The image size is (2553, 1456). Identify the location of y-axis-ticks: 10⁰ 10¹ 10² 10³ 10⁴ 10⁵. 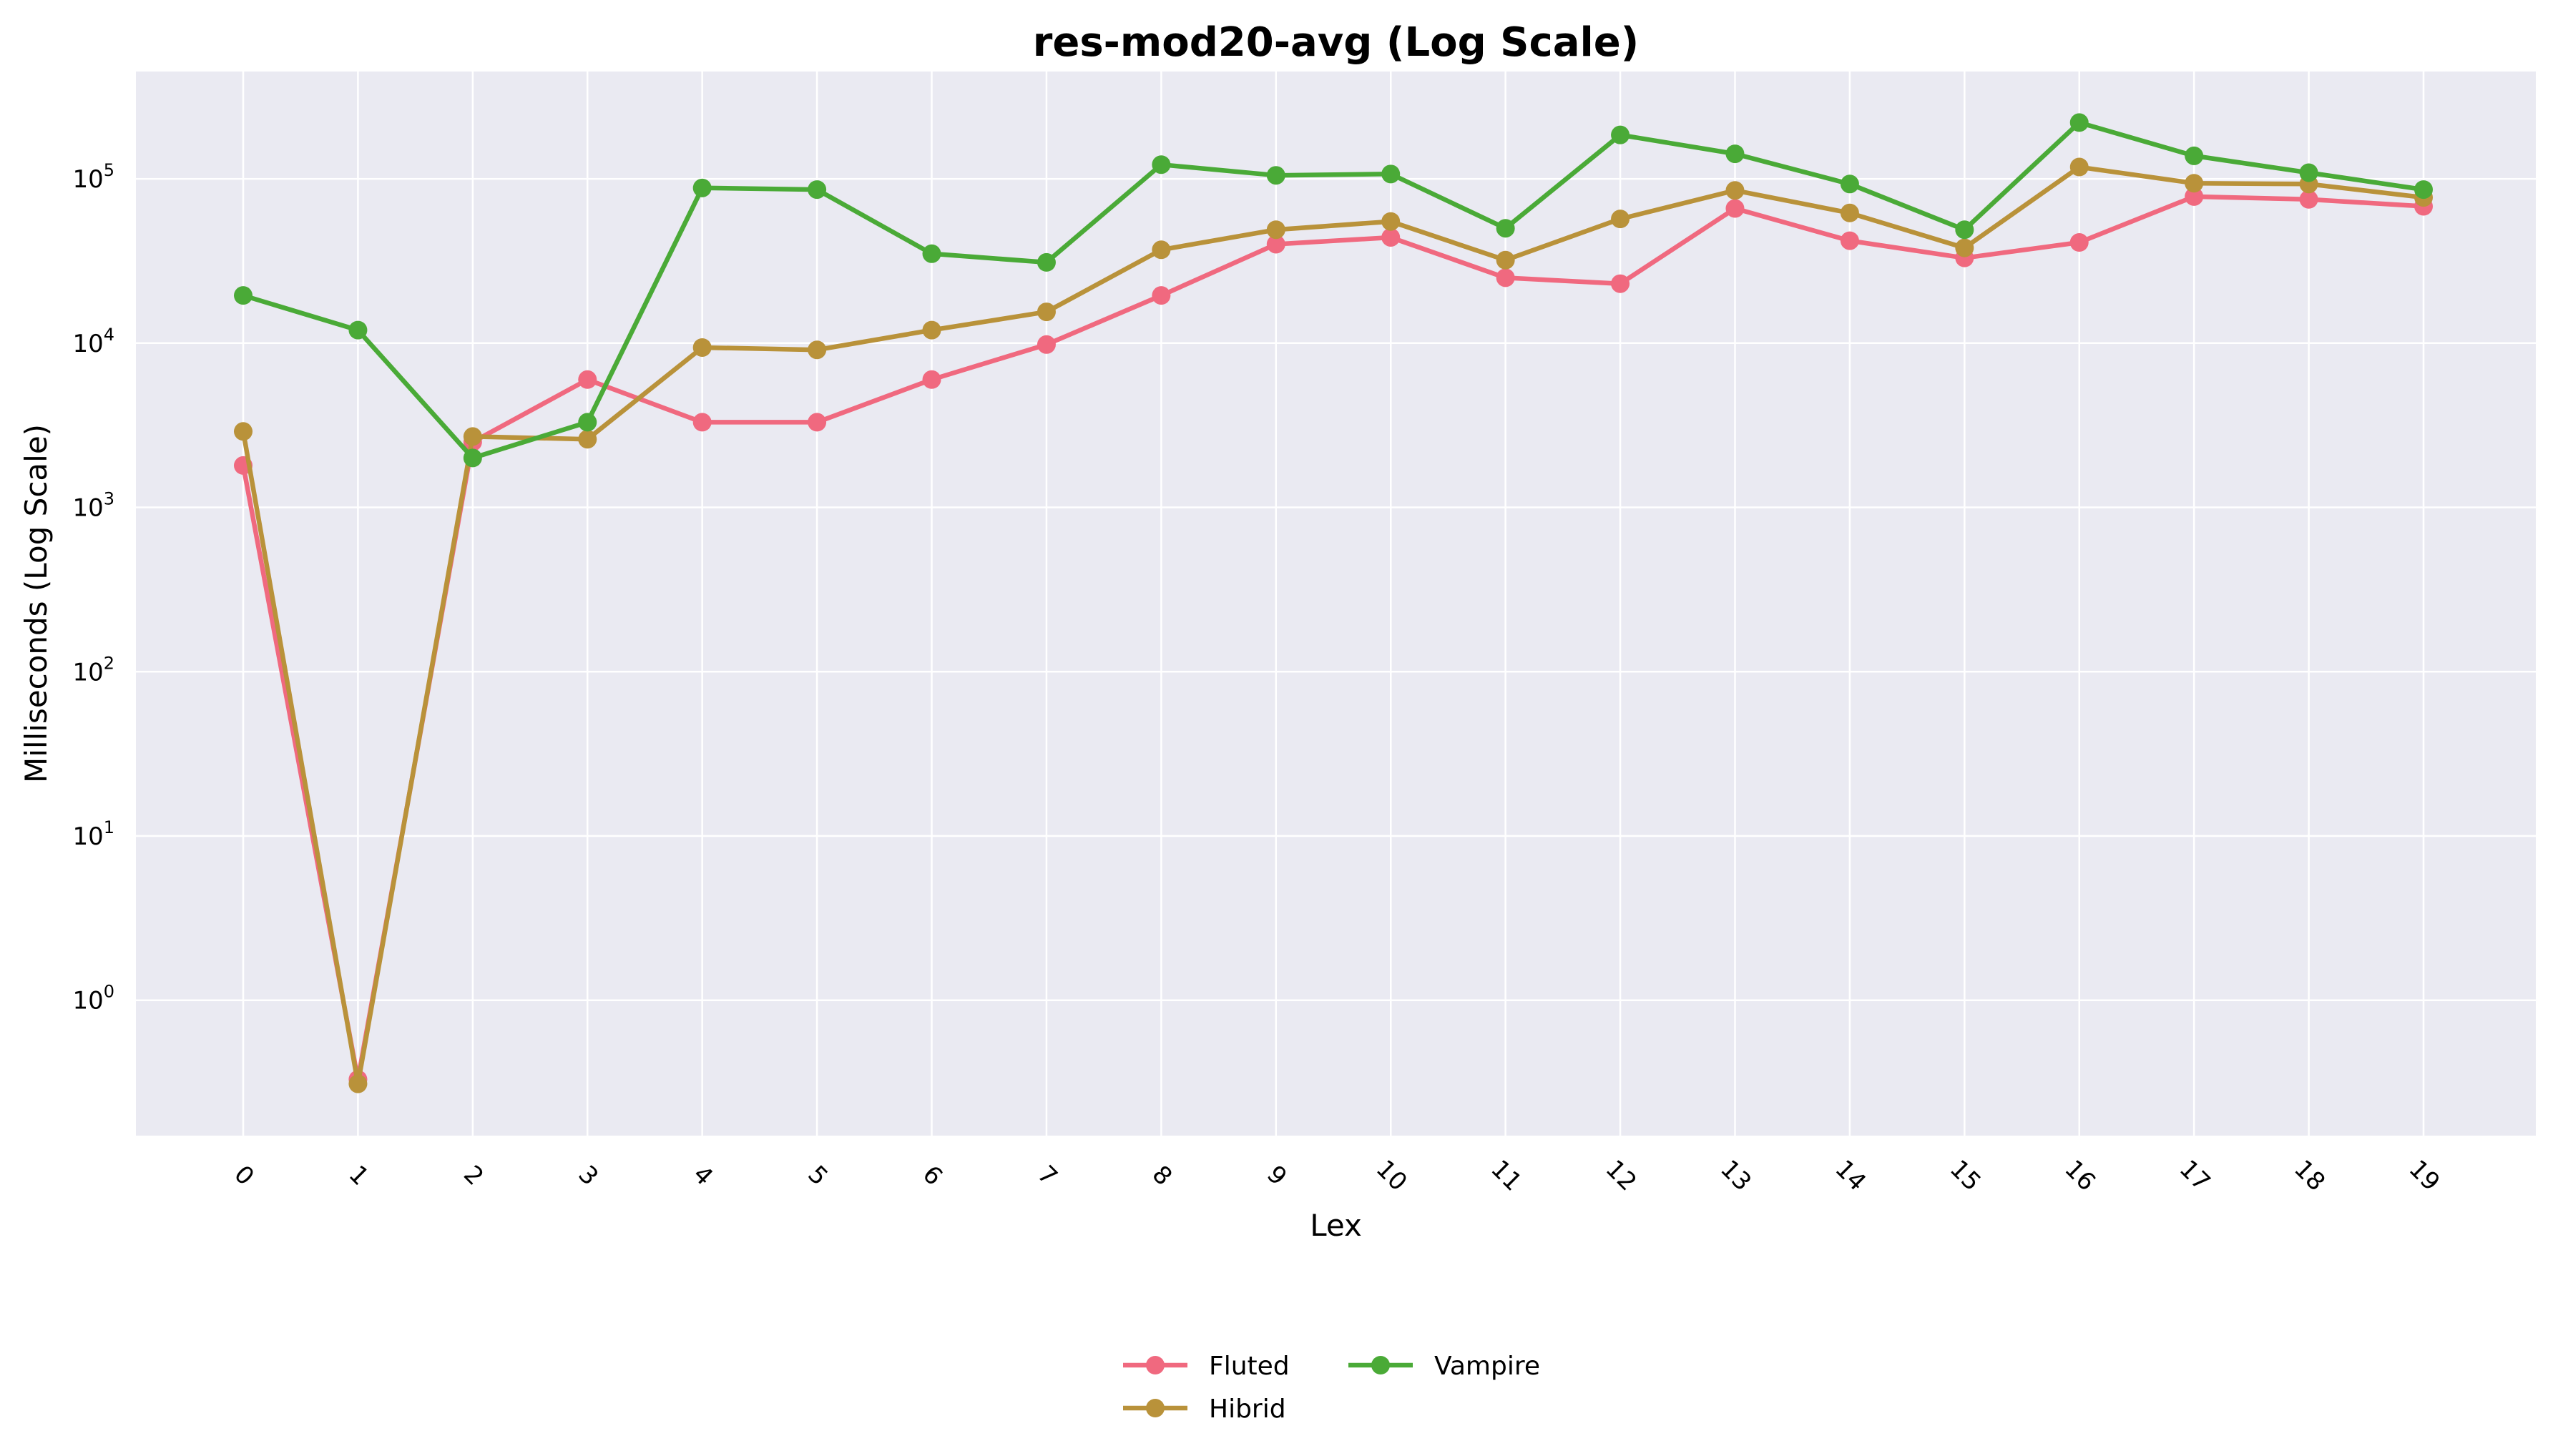
(93, 587).